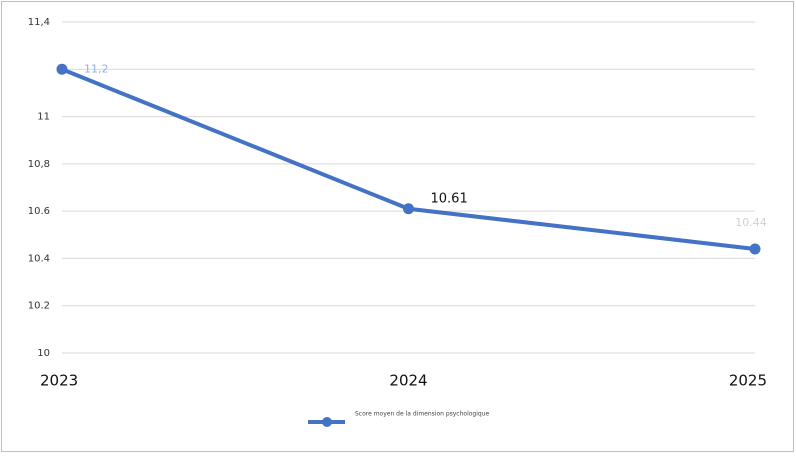 This screenshot has width=796, height=458. What do you see at coordinates (39, 22) in the screenshot?
I see `y-tick-label: 11,4` at bounding box center [39, 22].